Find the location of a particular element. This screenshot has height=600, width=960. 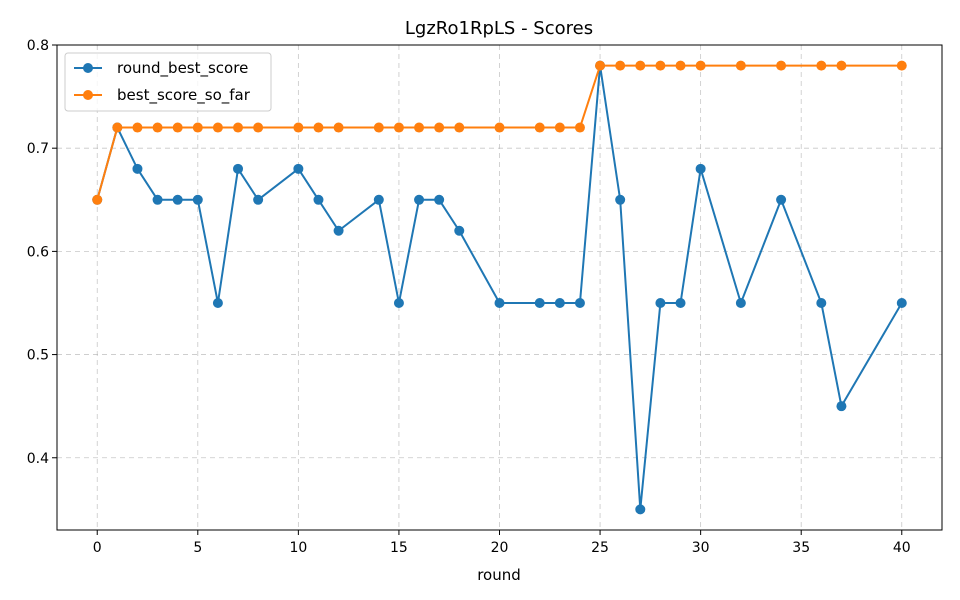

x-tick-label: 20 is located at coordinates (500, 548).